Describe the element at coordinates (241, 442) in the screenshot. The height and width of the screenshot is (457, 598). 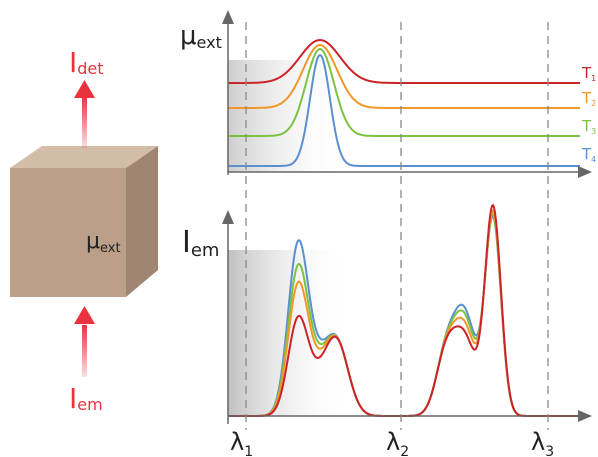
I see `lambda1-label: λ1` at that location.